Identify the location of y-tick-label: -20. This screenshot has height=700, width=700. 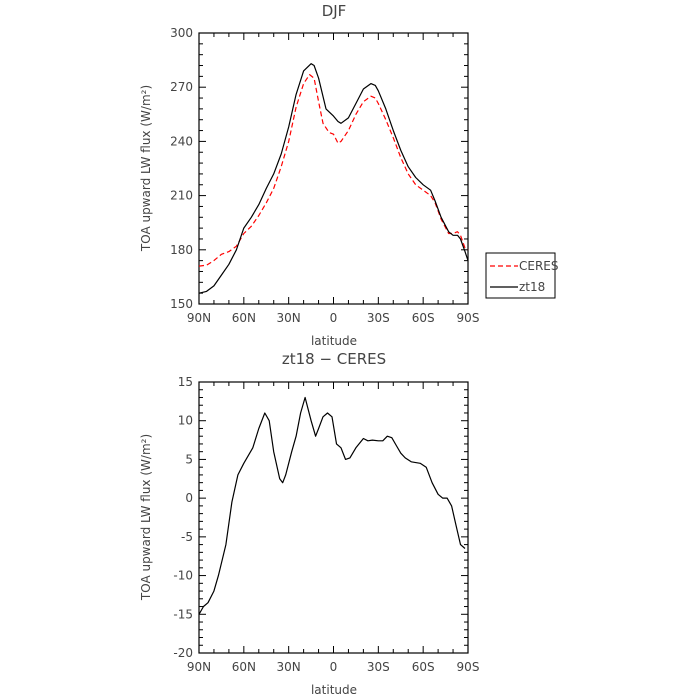
(183, 653).